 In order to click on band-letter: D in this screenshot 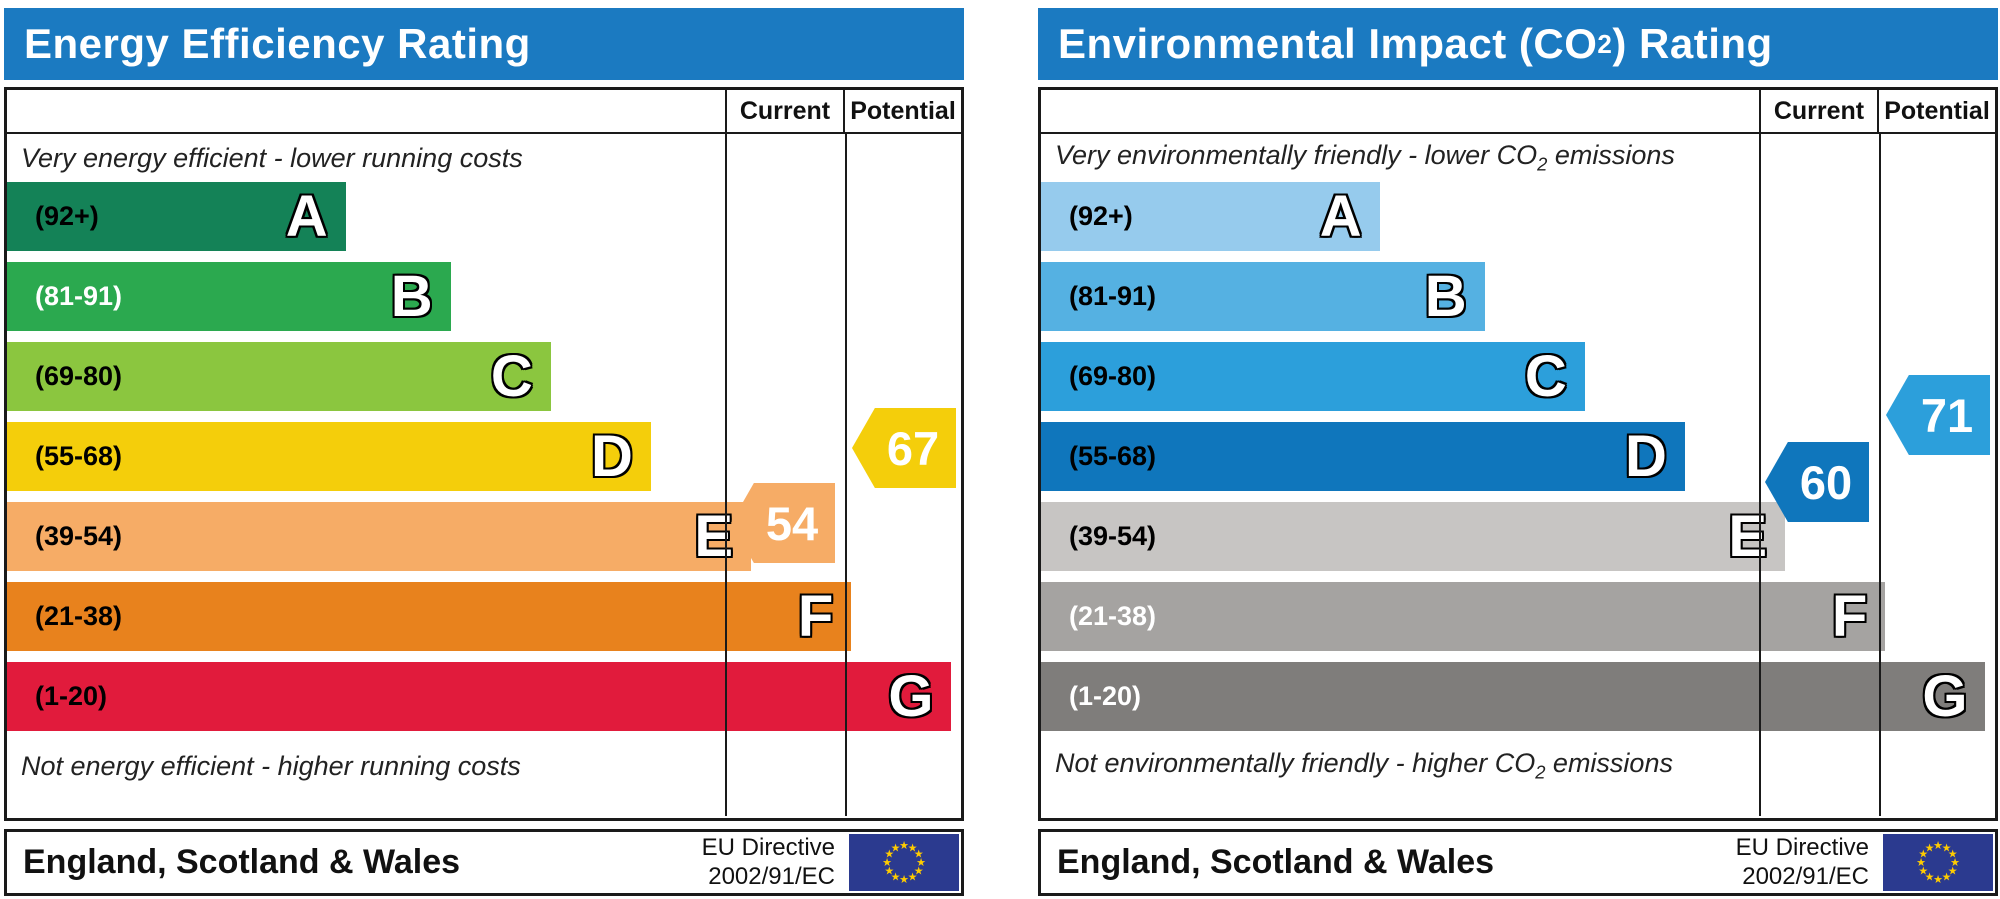, I will do `click(1646, 456)`.